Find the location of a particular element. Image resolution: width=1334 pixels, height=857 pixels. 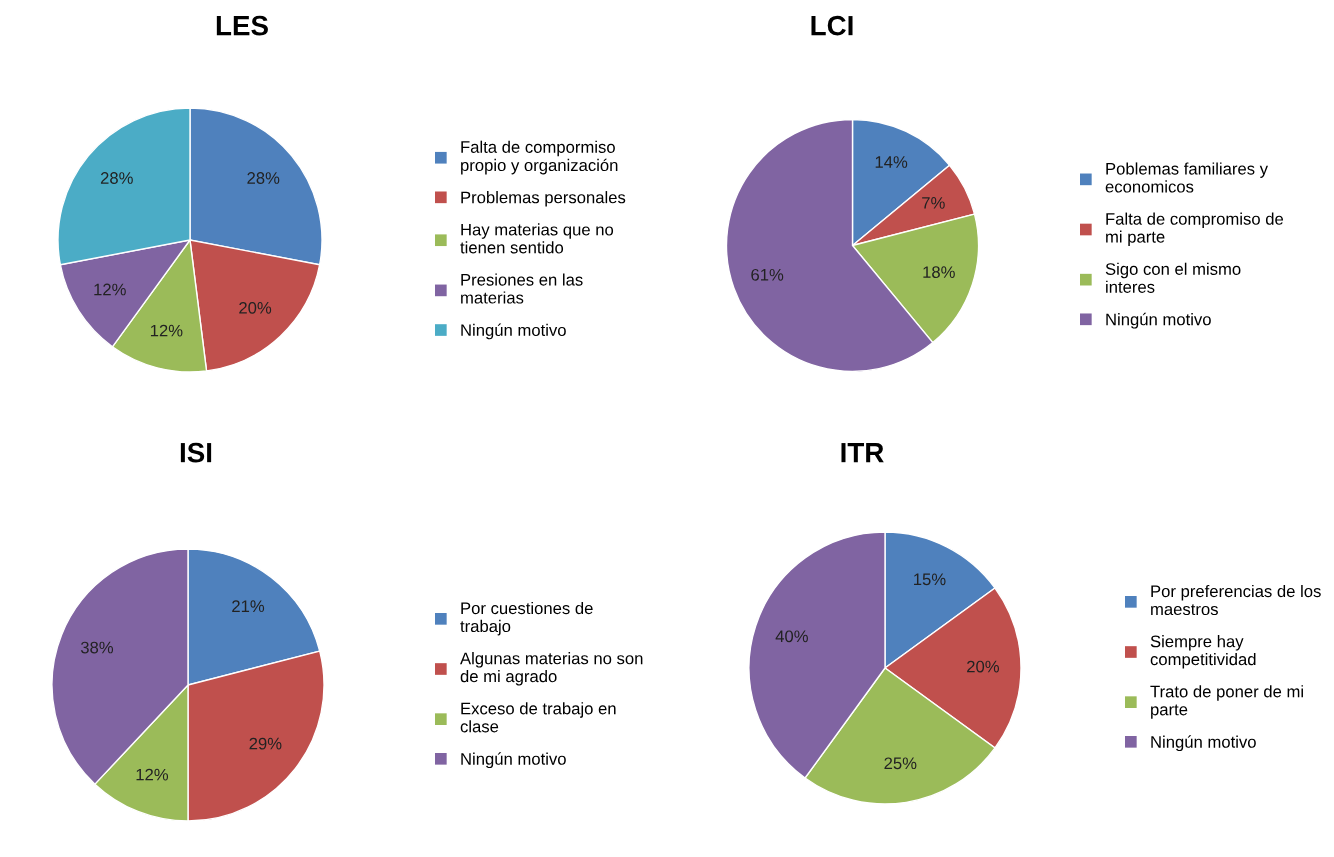

chart-title: ITR is located at coordinates (862, 453).